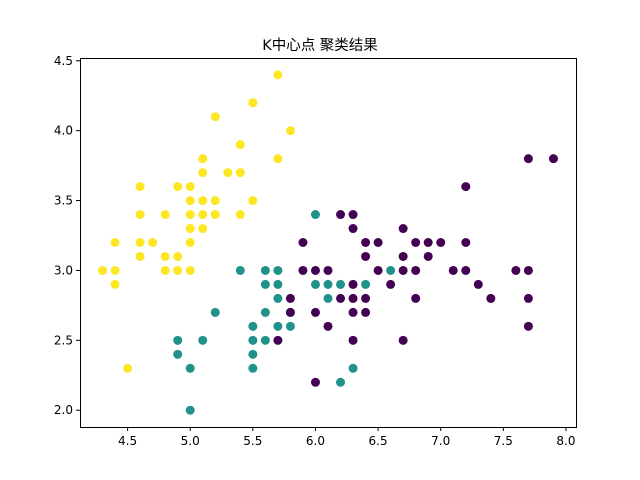 Image resolution: width=640 pixels, height=480 pixels. I want to click on y-tick-label: 4.0, so click(63, 131).